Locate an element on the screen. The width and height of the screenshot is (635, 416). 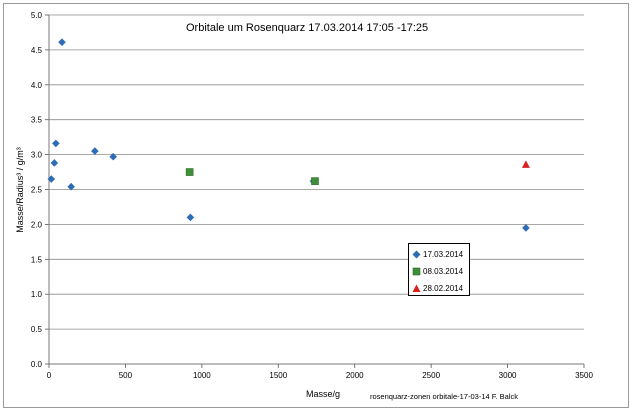
x-tick-label: 2500 is located at coordinates (431, 375).